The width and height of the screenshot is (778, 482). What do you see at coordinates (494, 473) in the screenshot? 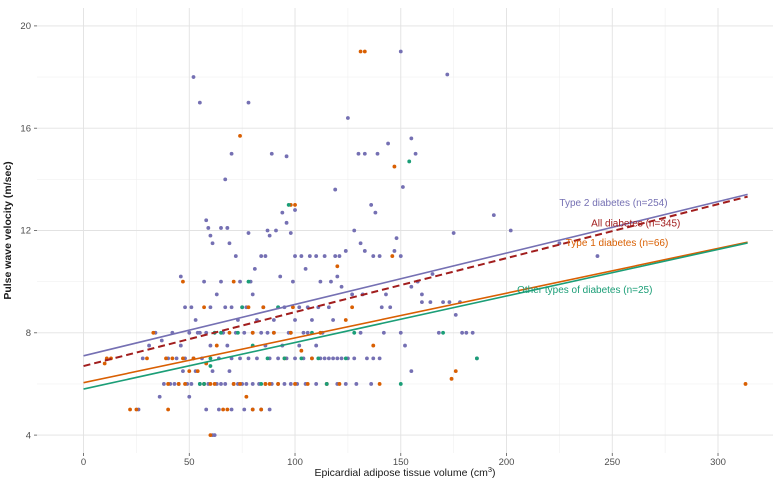
I see `x-axis-title-end: )` at bounding box center [494, 473].